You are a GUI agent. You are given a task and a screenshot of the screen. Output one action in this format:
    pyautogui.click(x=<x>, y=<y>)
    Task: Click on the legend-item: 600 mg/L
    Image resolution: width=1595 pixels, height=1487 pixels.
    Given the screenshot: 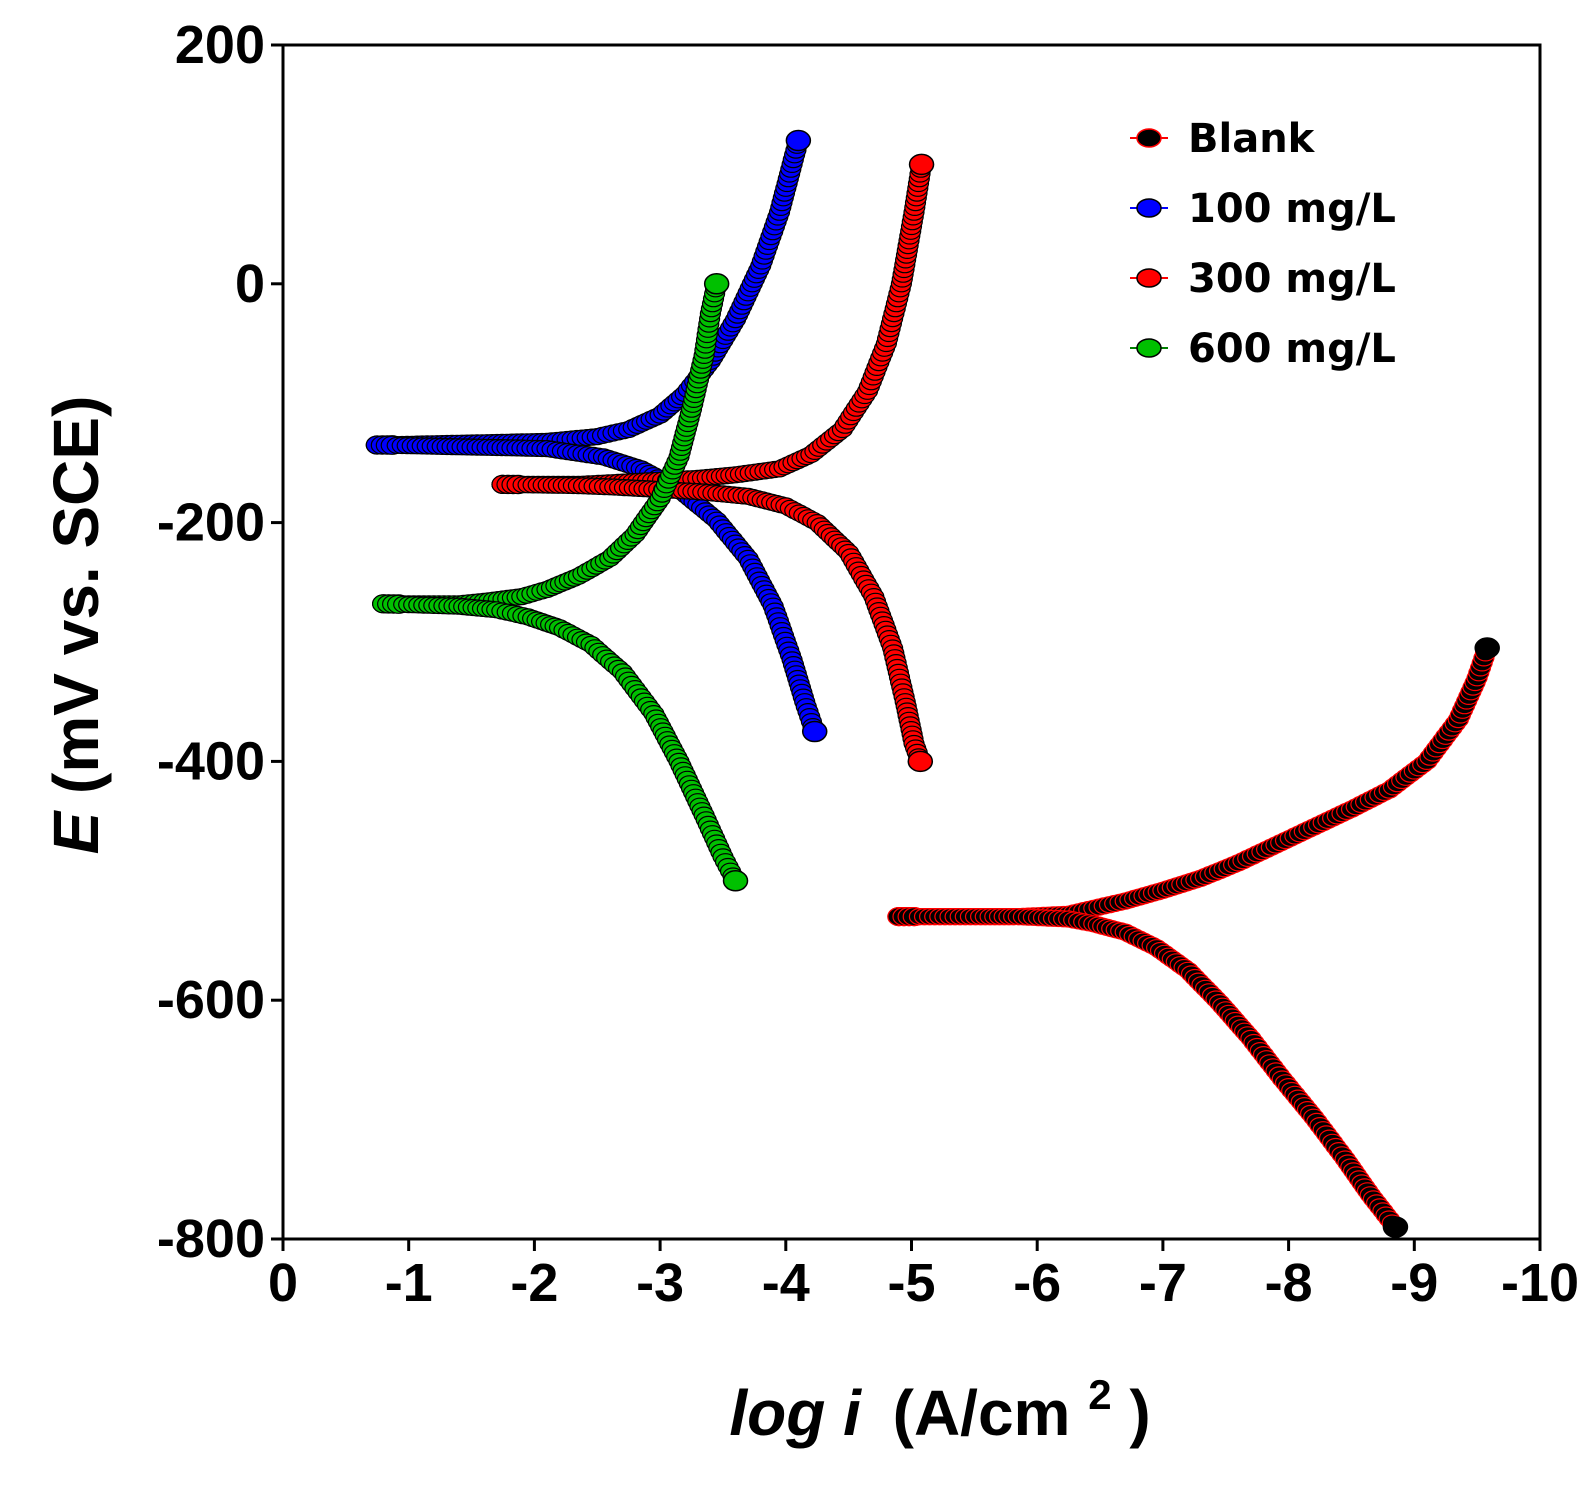 What is the action you would take?
    pyautogui.click(x=1263, y=349)
    